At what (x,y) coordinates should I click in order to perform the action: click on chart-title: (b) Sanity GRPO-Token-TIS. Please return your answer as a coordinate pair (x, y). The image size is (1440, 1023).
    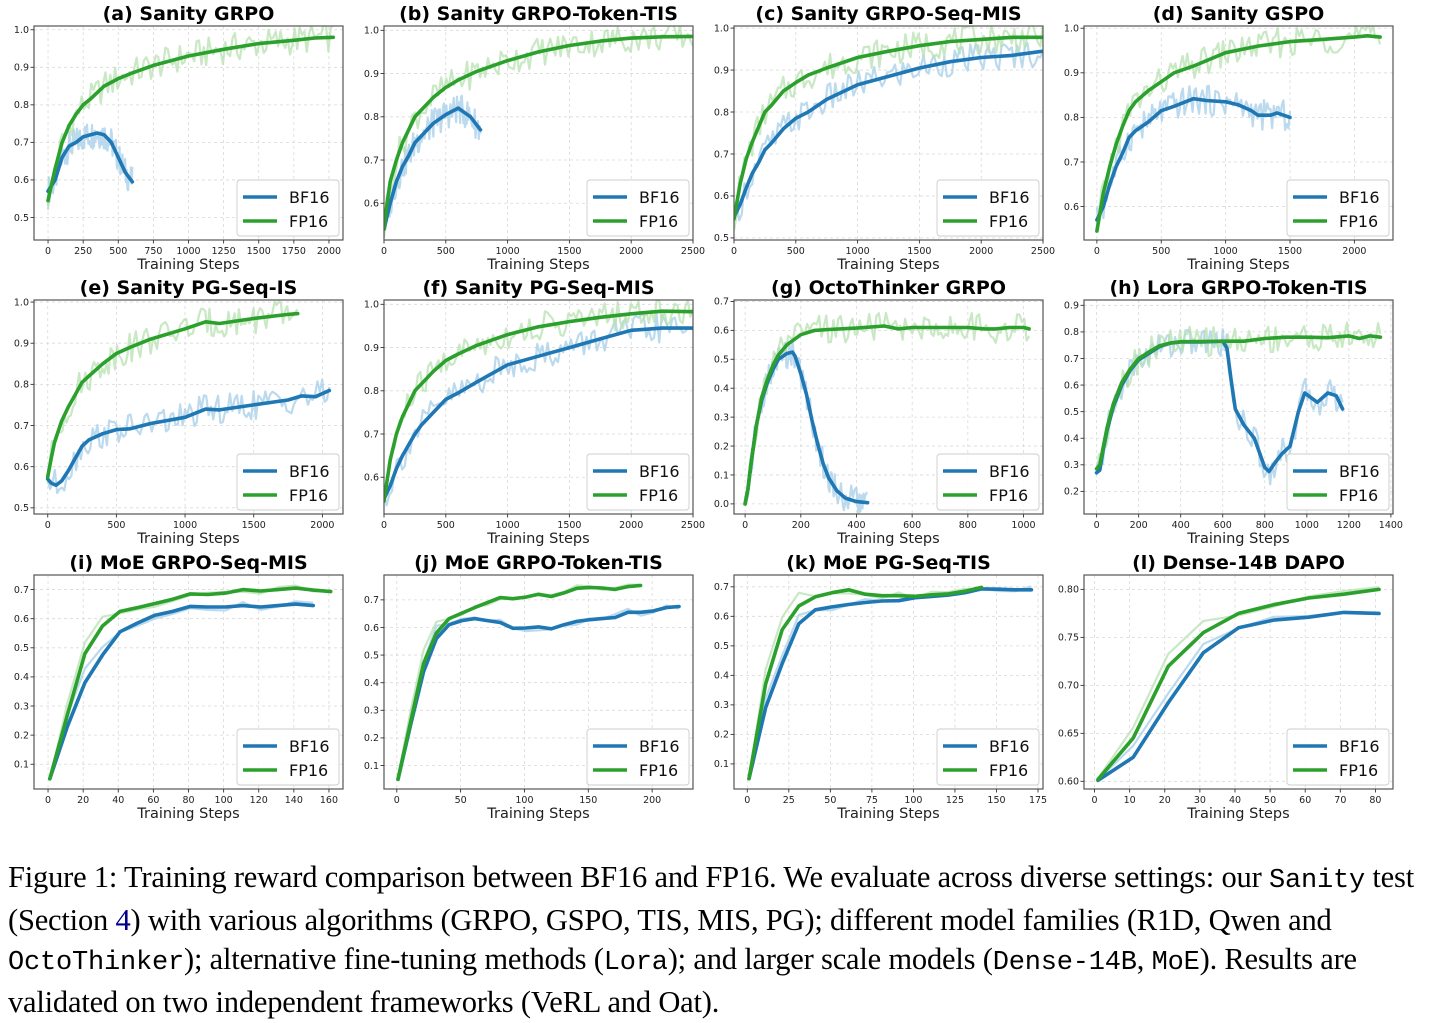
    Looking at the image, I should click on (538, 14).